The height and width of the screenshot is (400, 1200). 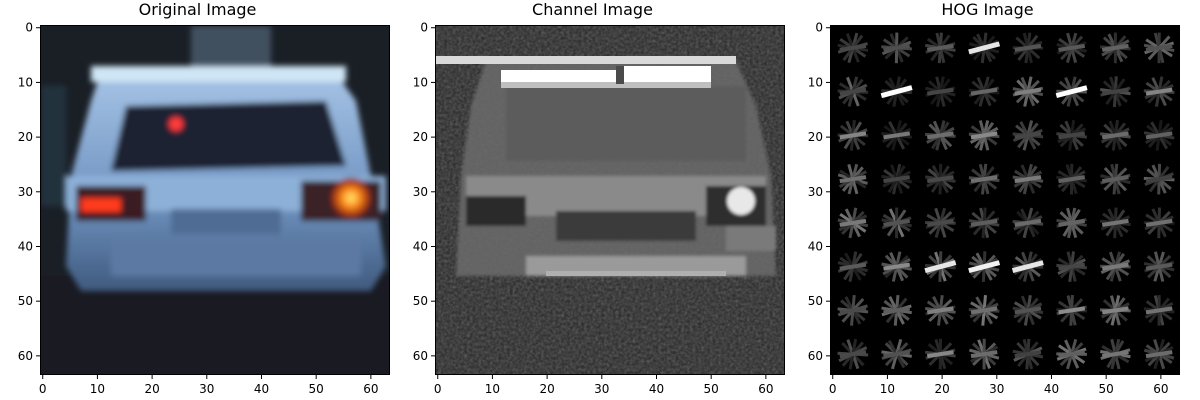 What do you see at coordinates (987, 9) in the screenshot?
I see `panel-title: HOG Image` at bounding box center [987, 9].